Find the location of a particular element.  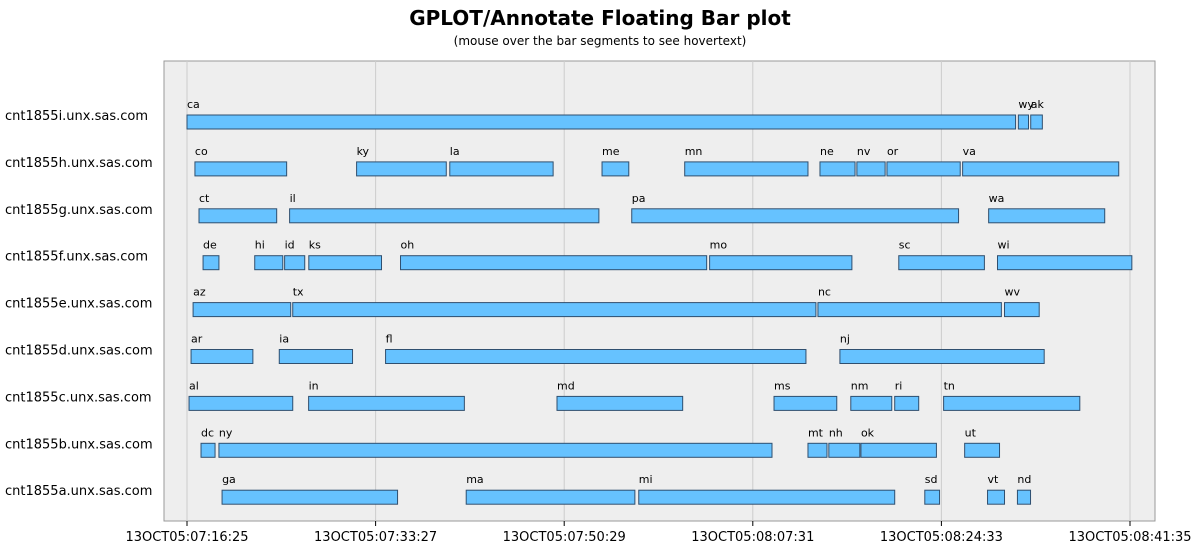

chart-title: GPLOT/Annotate Floating Bar plot is located at coordinates (600, 18).